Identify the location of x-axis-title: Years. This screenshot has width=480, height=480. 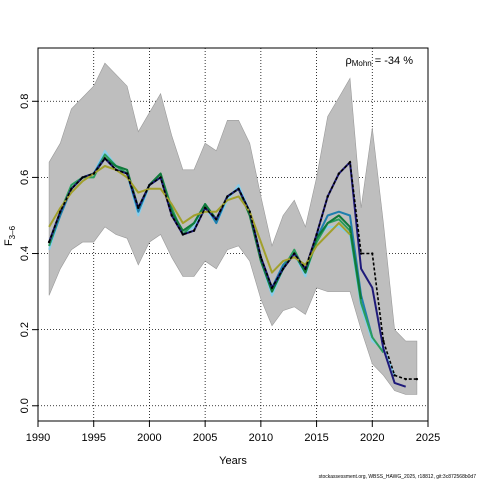
(233, 461).